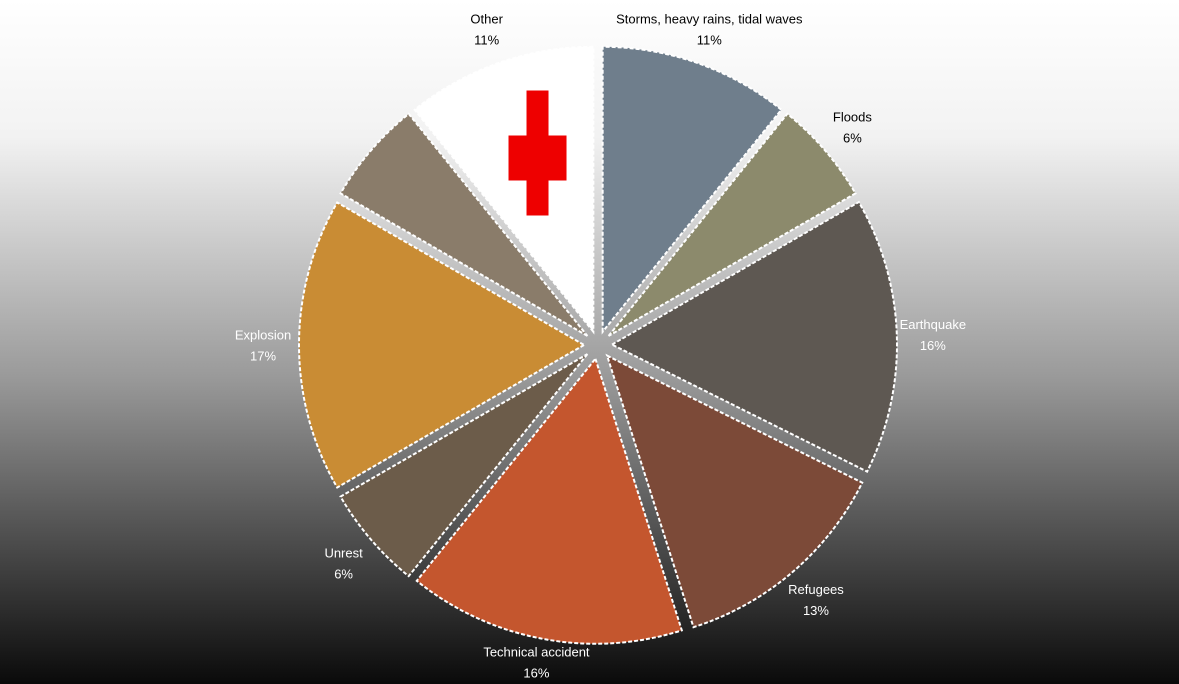 The width and height of the screenshot is (1179, 684). What do you see at coordinates (486, 18) in the screenshot?
I see `slice-label: Other` at bounding box center [486, 18].